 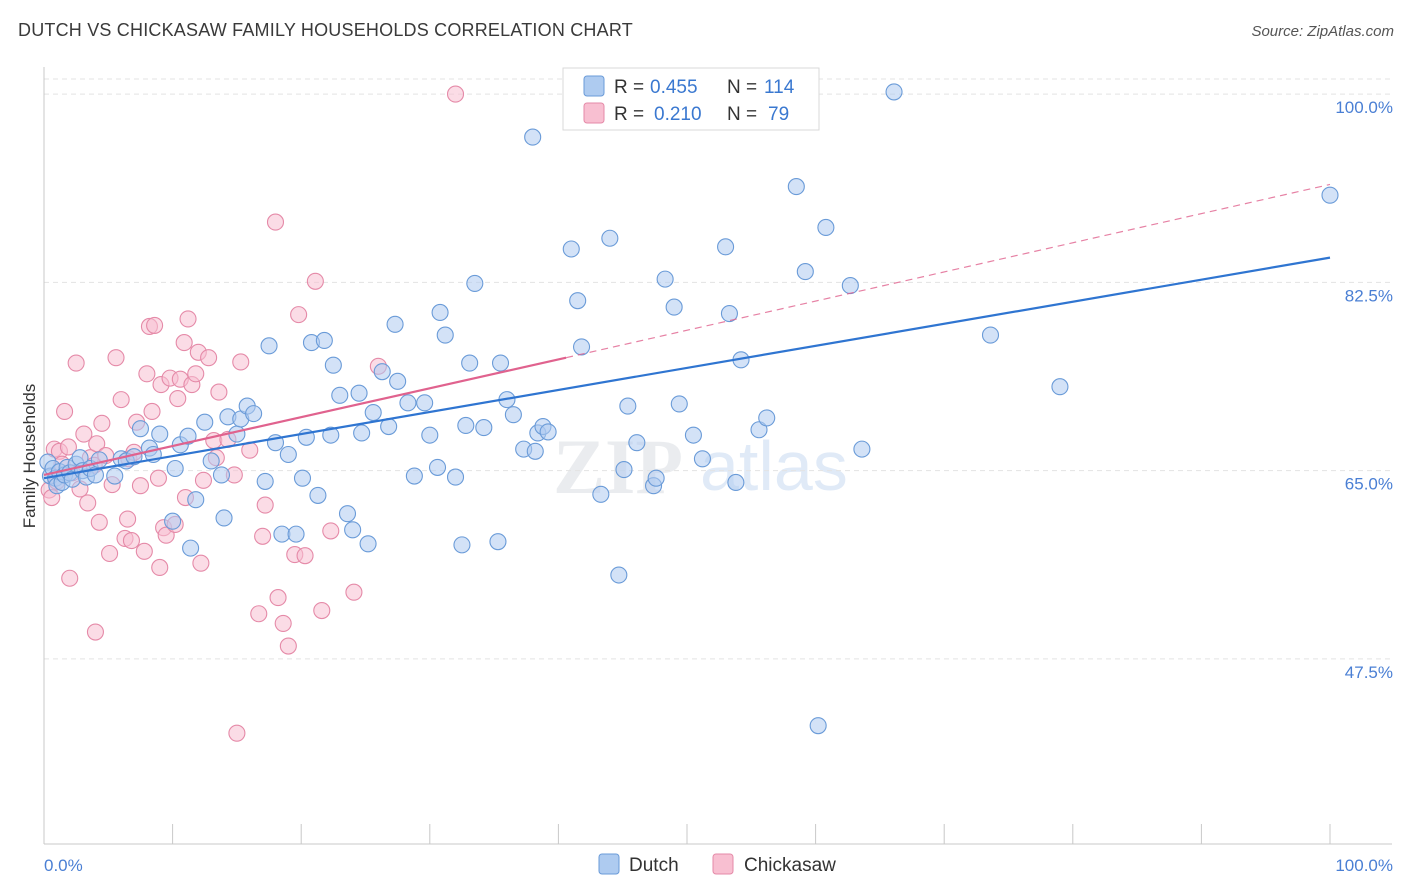 I want to click on y-tick-labels: 47.5% 65.0% 82.5% 100.0%, so click(x=1364, y=390).